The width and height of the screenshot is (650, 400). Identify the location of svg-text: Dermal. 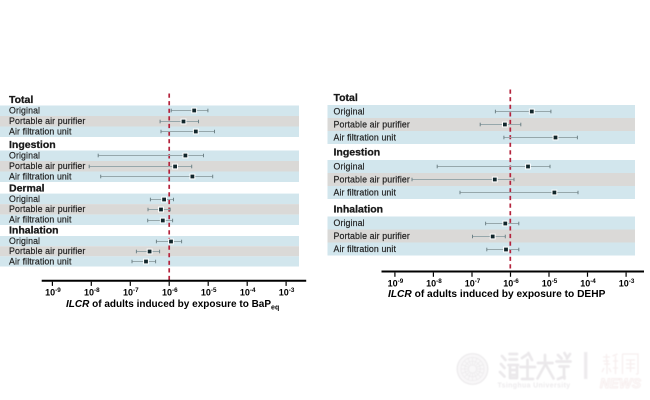
(27, 188).